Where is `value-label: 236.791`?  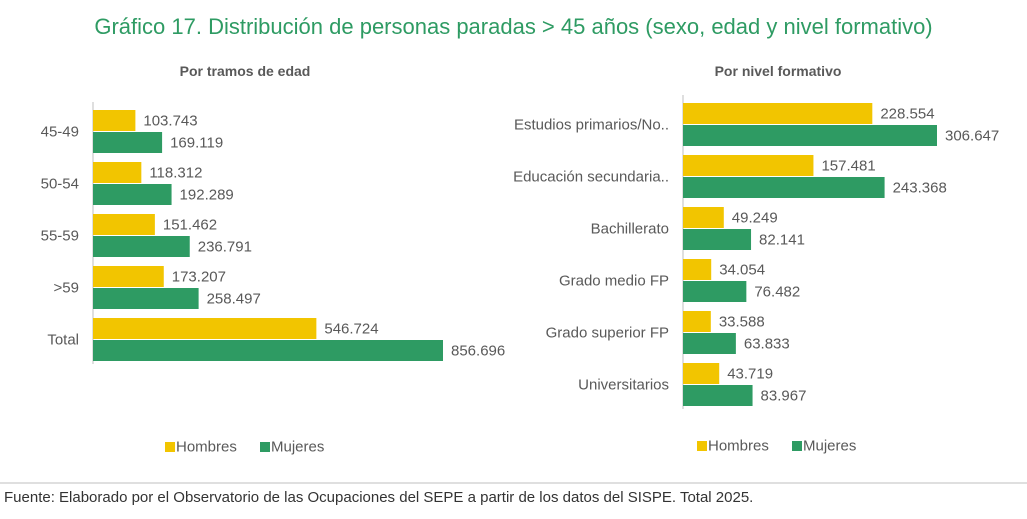 value-label: 236.791 is located at coordinates (224, 247).